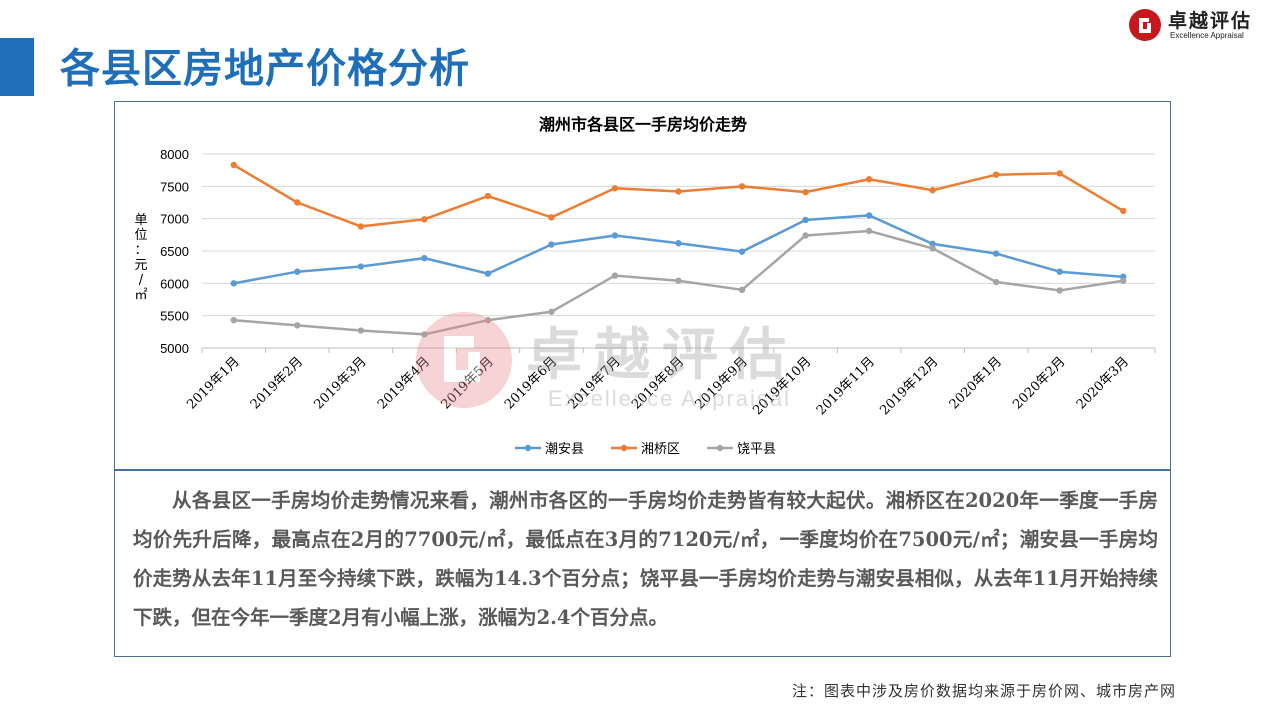 The width and height of the screenshot is (1280, 720). I want to click on y-tick-label: 7000, so click(174, 219).